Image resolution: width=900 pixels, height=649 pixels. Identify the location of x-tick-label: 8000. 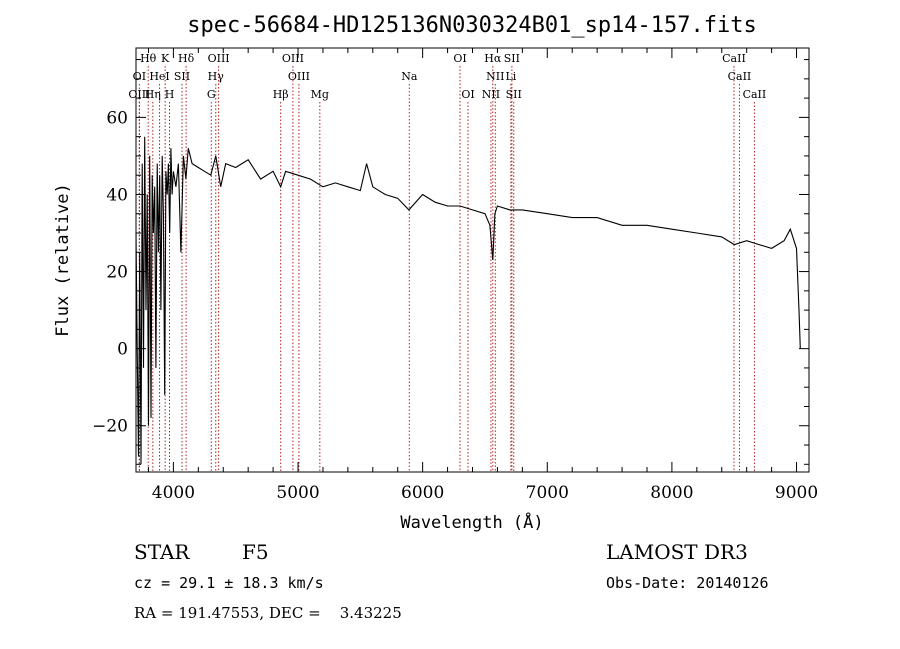
(671, 493).